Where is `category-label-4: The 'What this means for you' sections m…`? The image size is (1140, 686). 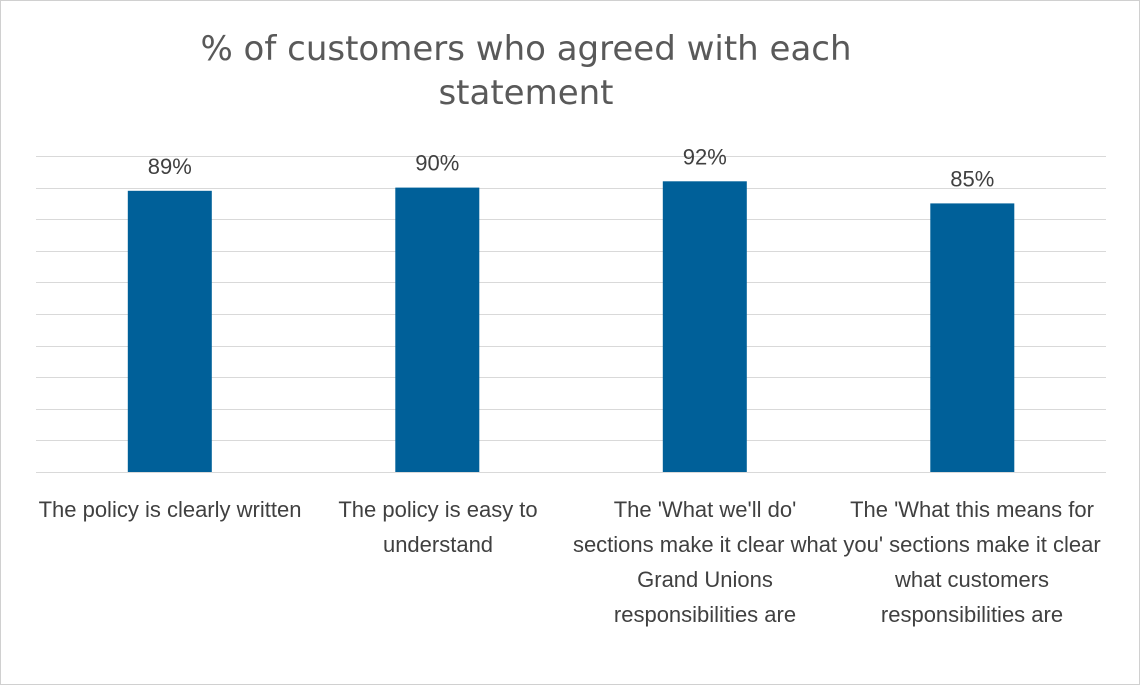
category-label-4: The 'What this means for you' sections m… is located at coordinates (972, 562).